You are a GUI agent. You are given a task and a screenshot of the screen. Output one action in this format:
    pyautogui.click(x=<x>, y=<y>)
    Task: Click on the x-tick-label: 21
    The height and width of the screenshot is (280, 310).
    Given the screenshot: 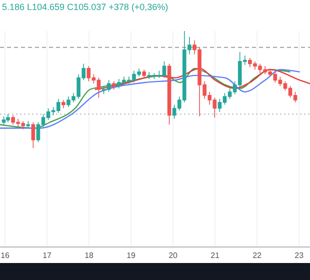 What is the action you would take?
    pyautogui.click(x=215, y=255)
    